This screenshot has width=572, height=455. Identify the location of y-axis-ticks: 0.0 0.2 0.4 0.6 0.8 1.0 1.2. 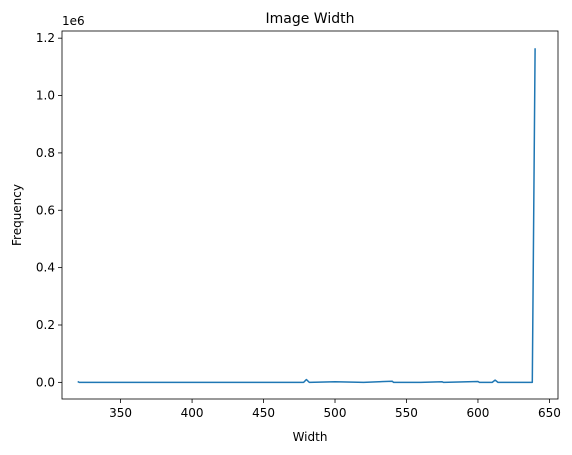
(49, 210).